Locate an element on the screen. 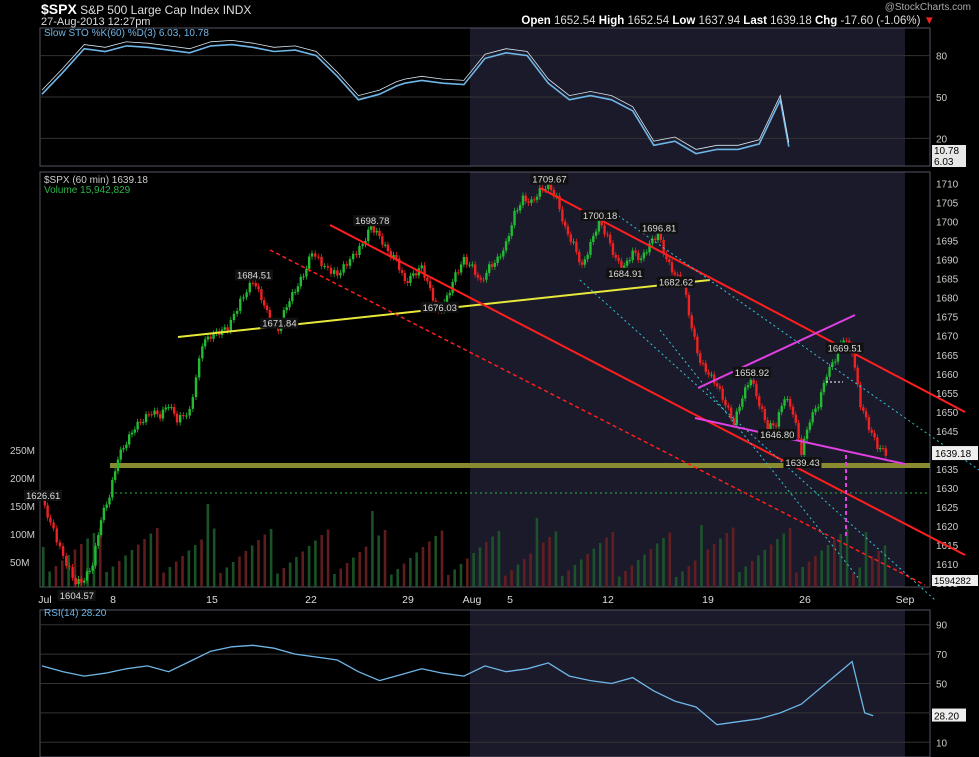  rsi-tick-10: 10 is located at coordinates (942, 743).